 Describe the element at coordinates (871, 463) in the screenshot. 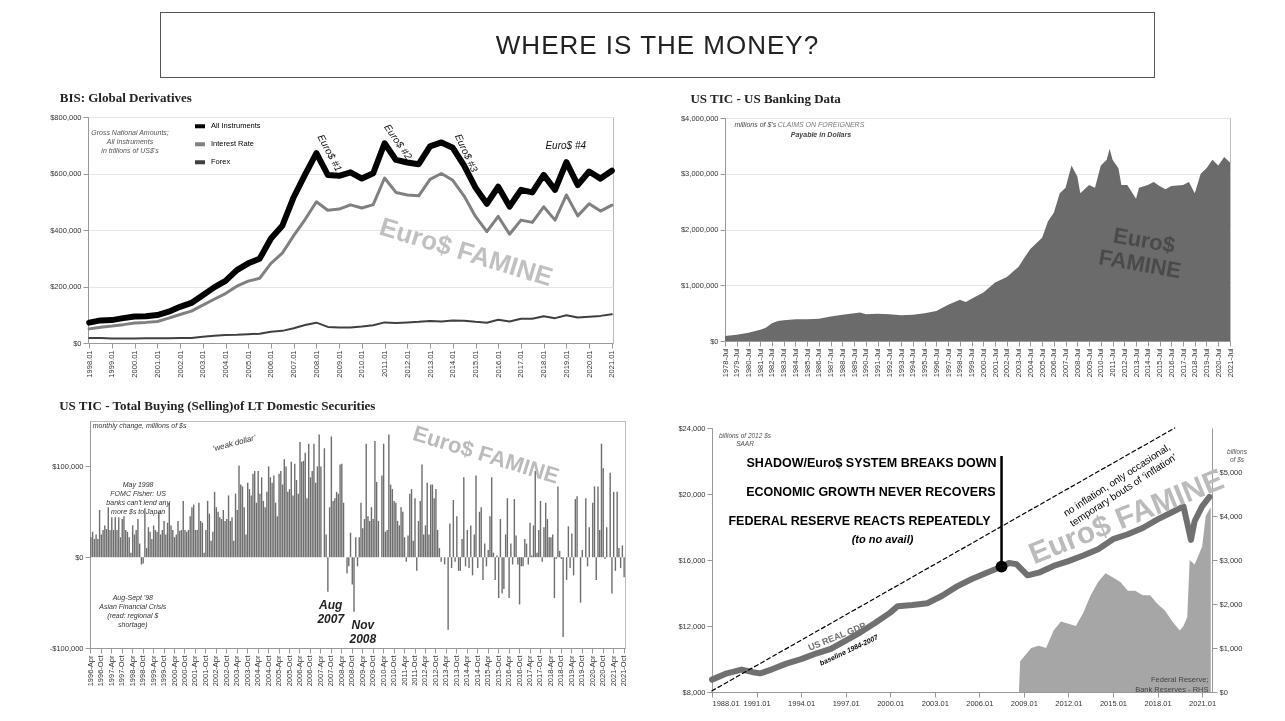

I see `annotation: SHADOW/Euro$ SYSTEM BREAKS DOWN` at that location.